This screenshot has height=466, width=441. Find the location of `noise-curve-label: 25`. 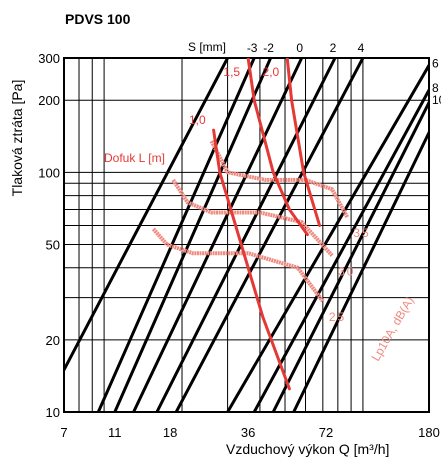

noise-curve-label: 25 is located at coordinates (337, 317).